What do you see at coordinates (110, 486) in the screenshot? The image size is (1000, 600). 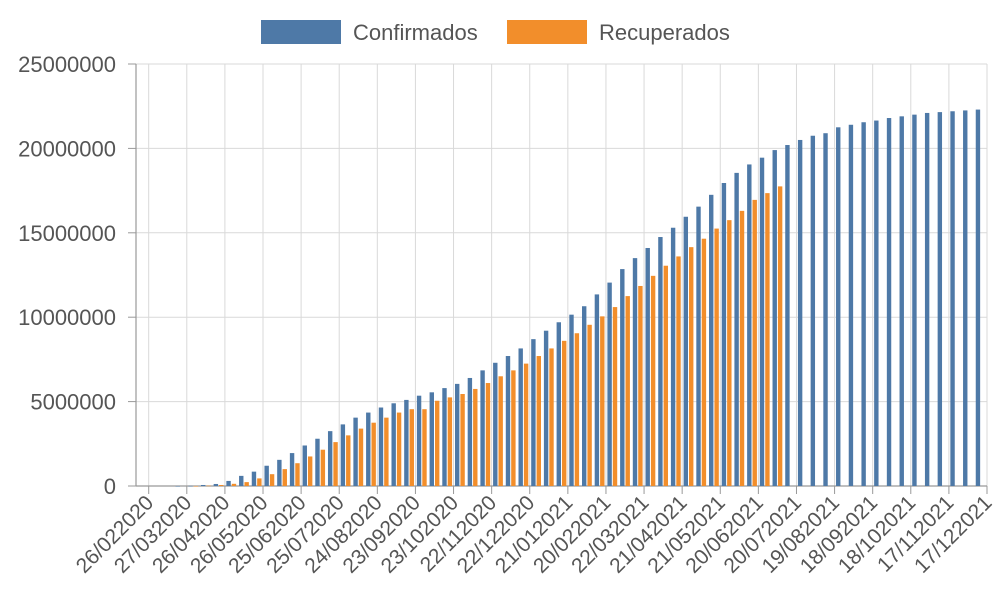 I see `y-tick-label: 0` at bounding box center [110, 486].